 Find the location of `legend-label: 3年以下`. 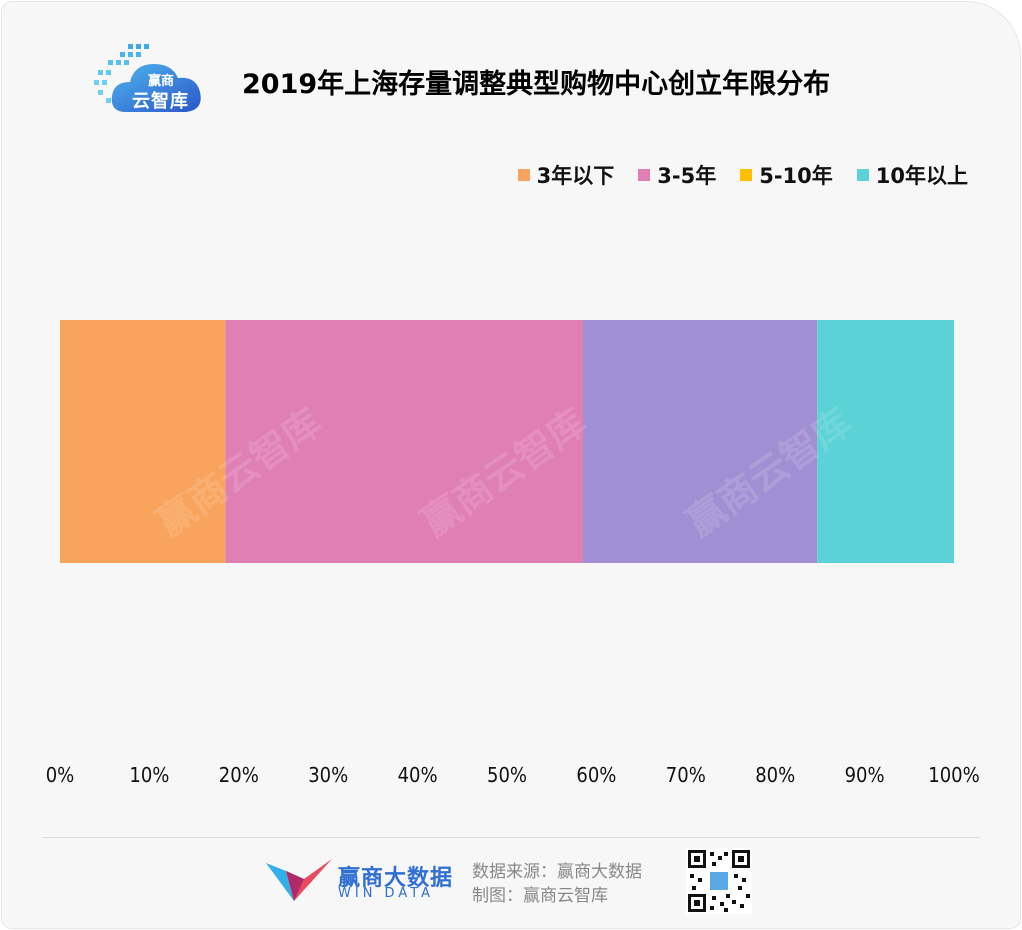

legend-label: 3年以下 is located at coordinates (575, 176).